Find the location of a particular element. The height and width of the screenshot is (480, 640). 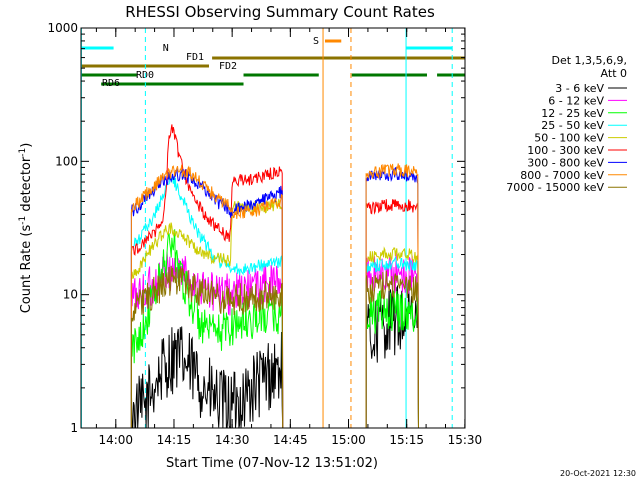

y-axis-title-part: detector is located at coordinates (26, 186).